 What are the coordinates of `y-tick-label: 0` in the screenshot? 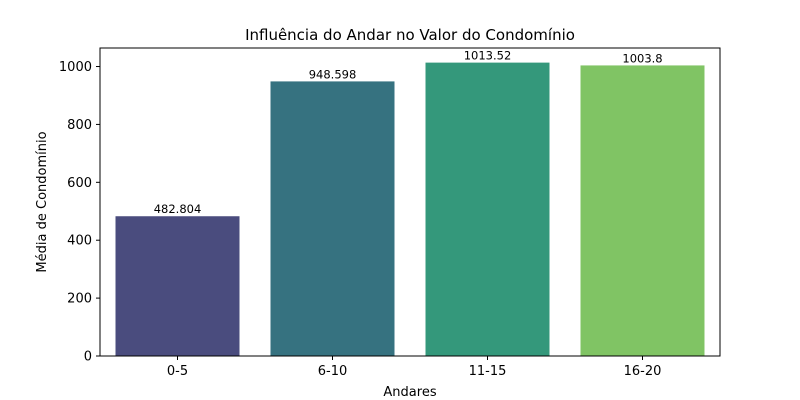 It's located at (88, 357).